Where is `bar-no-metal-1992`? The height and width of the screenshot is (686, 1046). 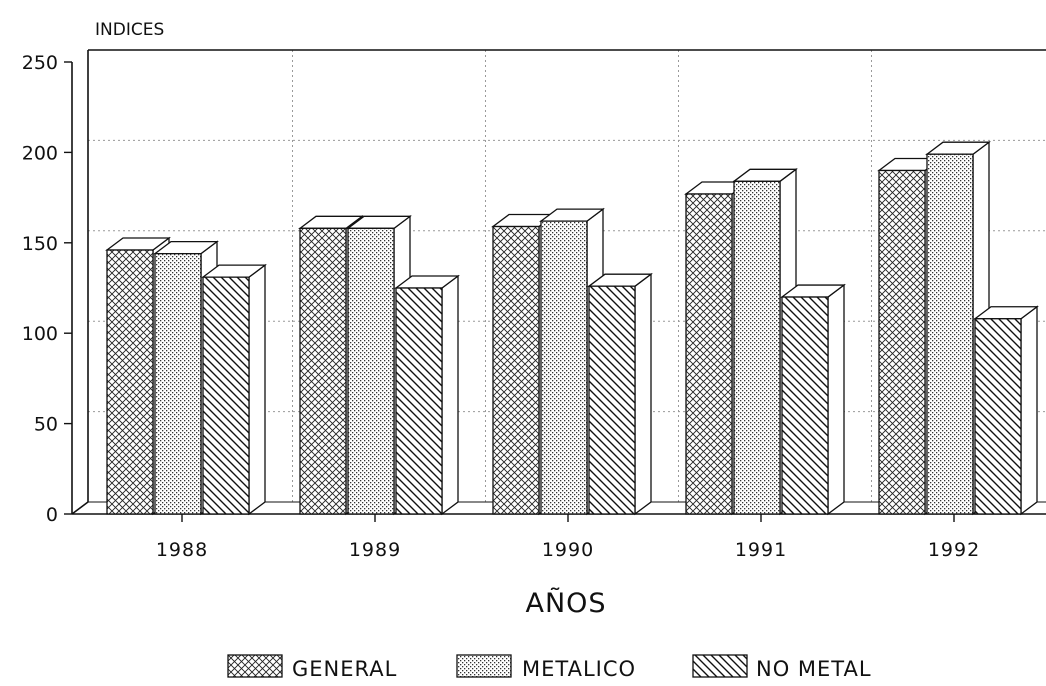 bar-no-metal-1992 is located at coordinates (1006, 410).